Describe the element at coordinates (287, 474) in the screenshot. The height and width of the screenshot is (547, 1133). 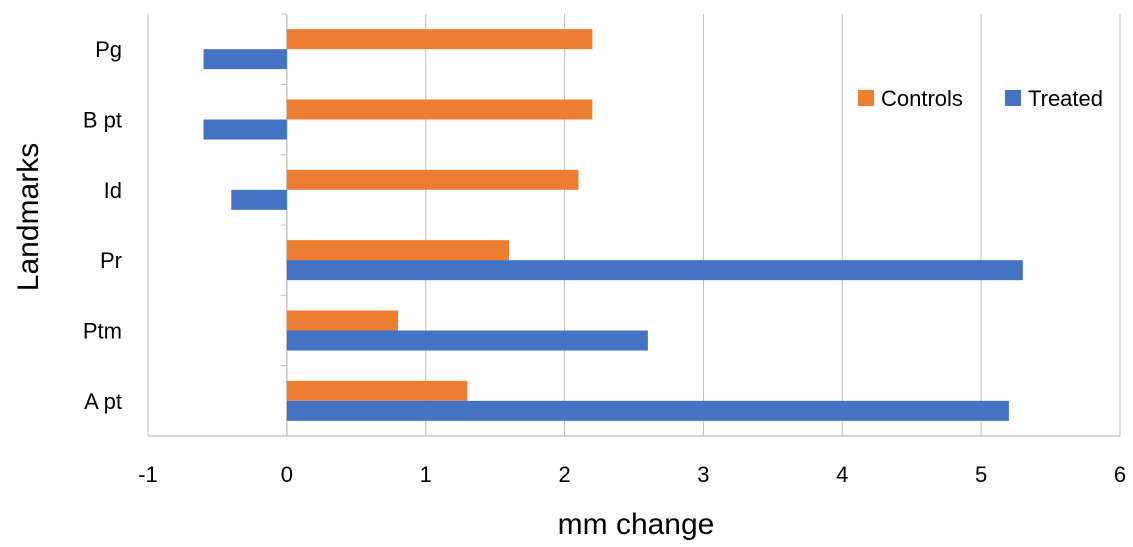
I see `x-tick-label: 0` at that location.